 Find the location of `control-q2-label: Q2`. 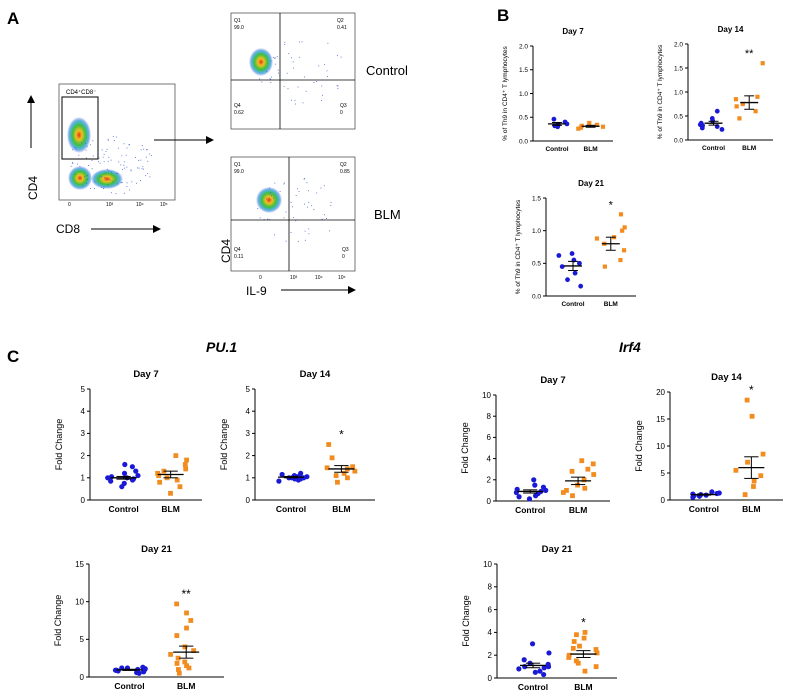

control-q2-label: Q2 is located at coordinates (340, 21).